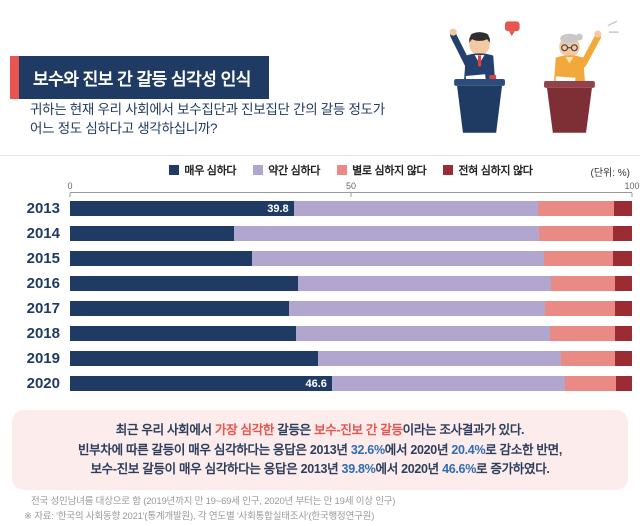 The width and height of the screenshot is (640, 526). Describe the element at coordinates (468, 449) in the screenshot. I see `summary-text: 20.4%` at that location.